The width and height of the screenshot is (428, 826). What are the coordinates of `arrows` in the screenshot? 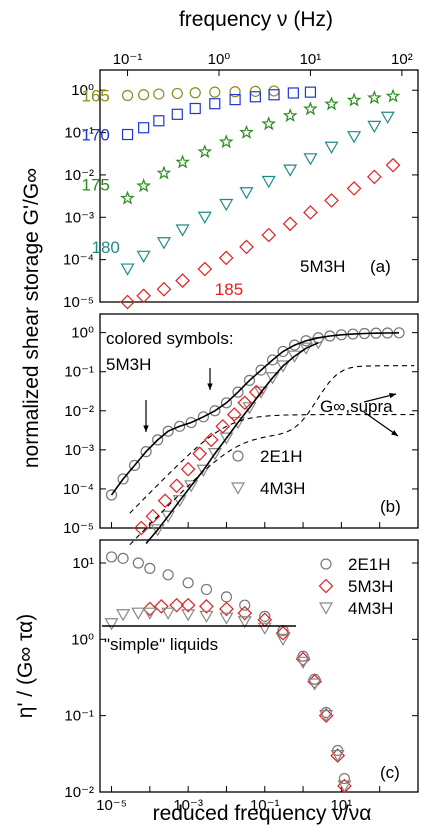 It's located at (271, 402).